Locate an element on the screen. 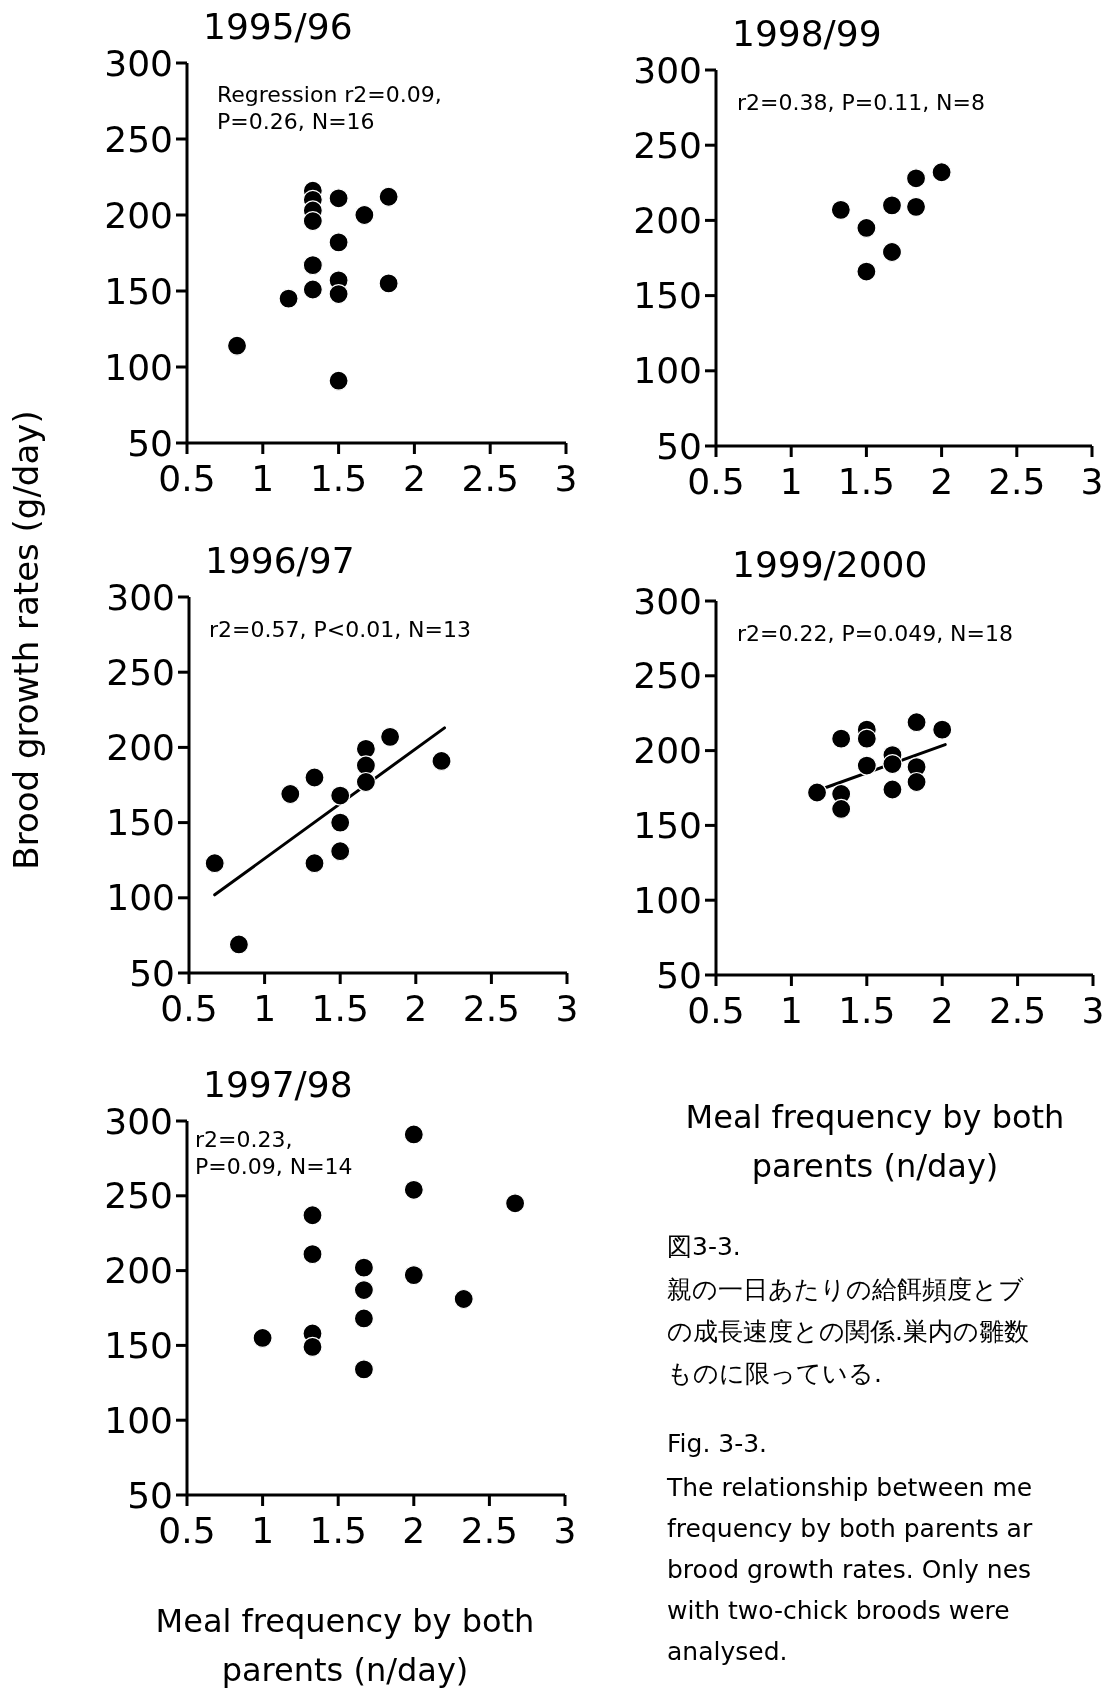  chart-title: 1996/97 is located at coordinates (280, 560).